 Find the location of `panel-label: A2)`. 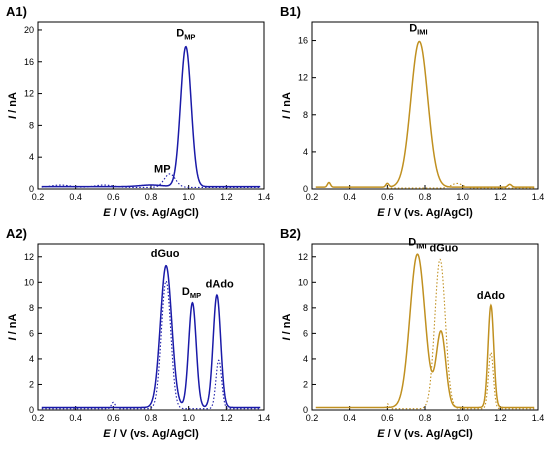

panel-label: A2) is located at coordinates (16, 233).